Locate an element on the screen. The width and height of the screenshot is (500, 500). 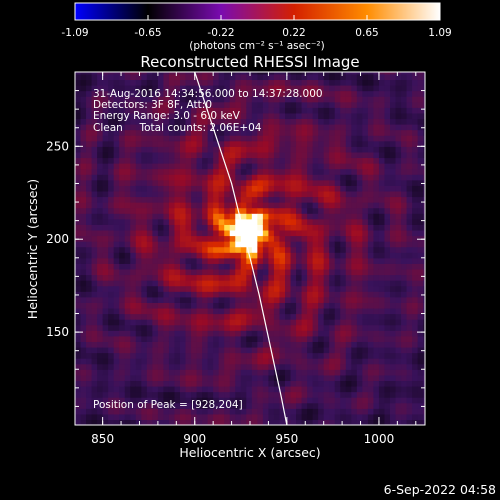
solar-limb-line is located at coordinates (241, 248).